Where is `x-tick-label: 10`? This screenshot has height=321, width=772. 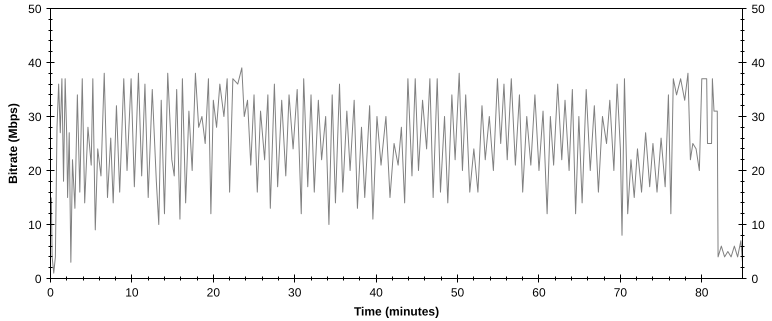
x-tick-label: 10 is located at coordinates (132, 293).